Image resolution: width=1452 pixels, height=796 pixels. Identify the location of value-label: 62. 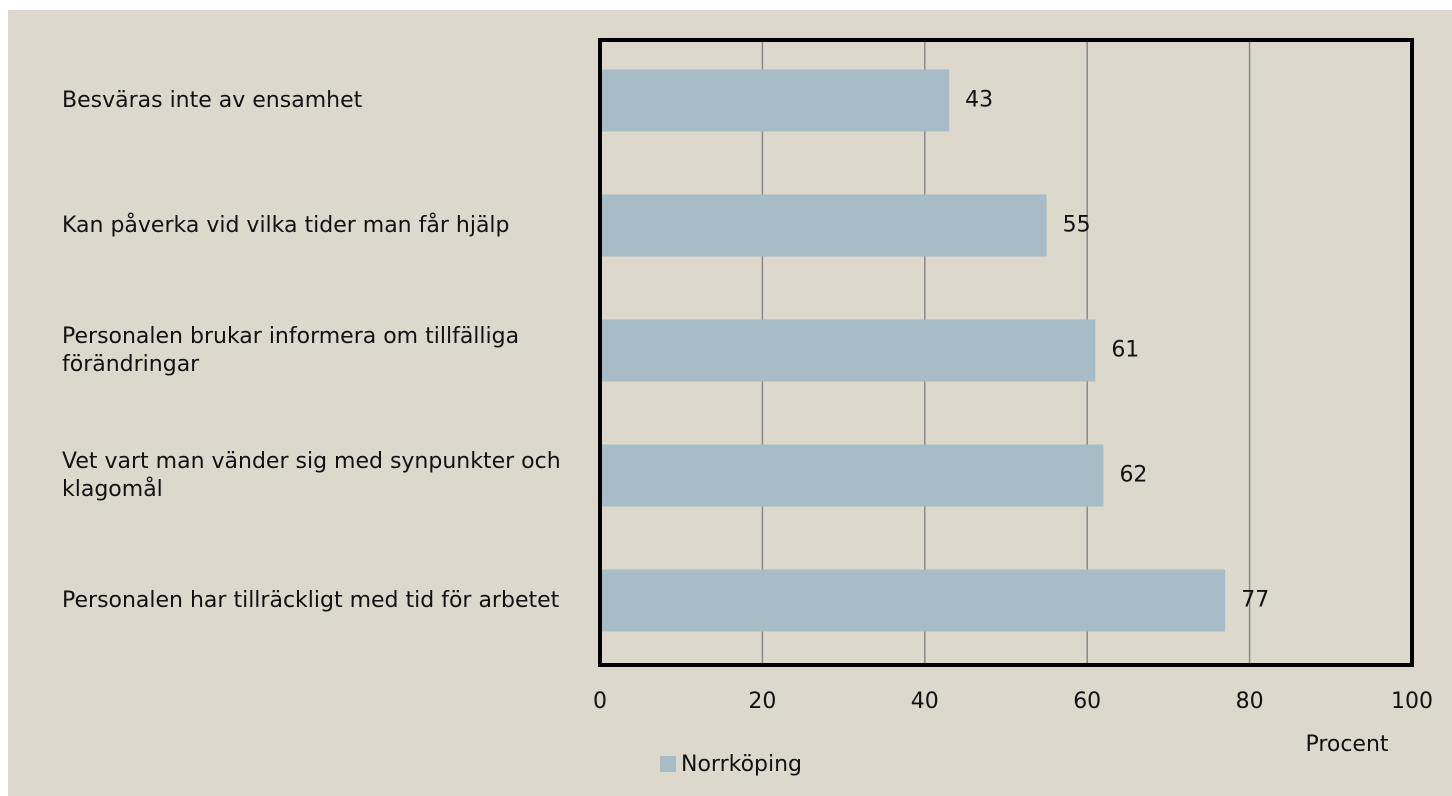
(1133, 475).